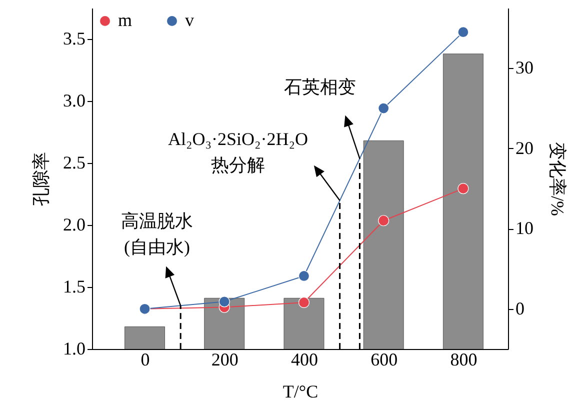 This screenshot has height=416, width=581. I want to click on annotation: Al₂O₃·2SiO₂·2H₂O 热分解, so click(238, 152).